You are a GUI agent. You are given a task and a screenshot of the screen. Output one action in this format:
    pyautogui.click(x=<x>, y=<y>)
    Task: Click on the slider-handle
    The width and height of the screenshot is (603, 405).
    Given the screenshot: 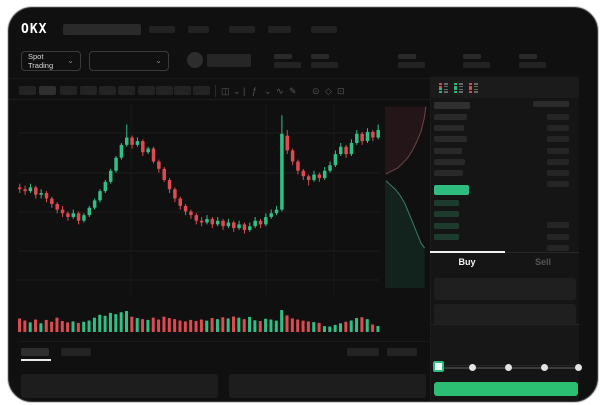 What is the action you would take?
    pyautogui.click(x=438, y=366)
    